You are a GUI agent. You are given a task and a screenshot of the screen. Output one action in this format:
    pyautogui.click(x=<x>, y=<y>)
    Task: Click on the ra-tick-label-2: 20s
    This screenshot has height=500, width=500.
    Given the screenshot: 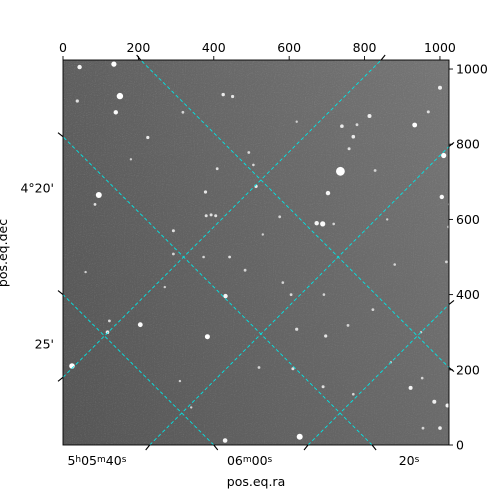 What is the action you would take?
    pyautogui.click(x=409, y=460)
    